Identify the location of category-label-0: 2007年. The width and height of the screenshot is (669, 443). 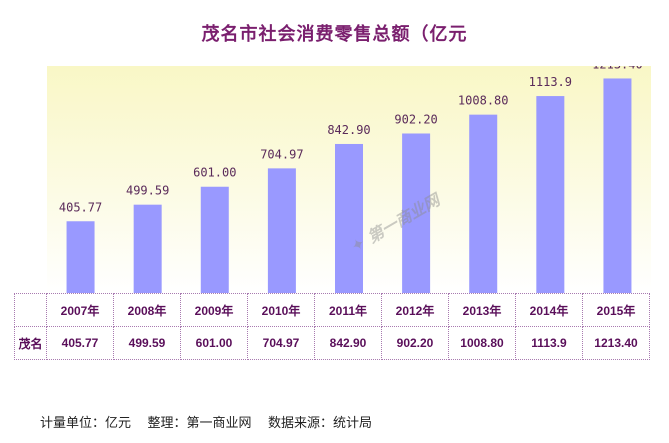
(80, 310).